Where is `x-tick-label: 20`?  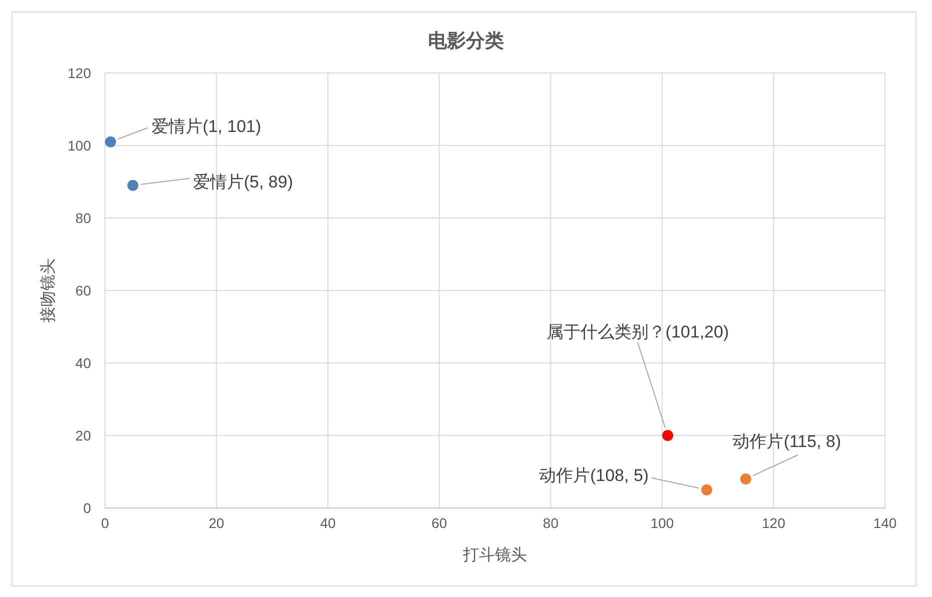
x-tick-label: 20 is located at coordinates (216, 523).